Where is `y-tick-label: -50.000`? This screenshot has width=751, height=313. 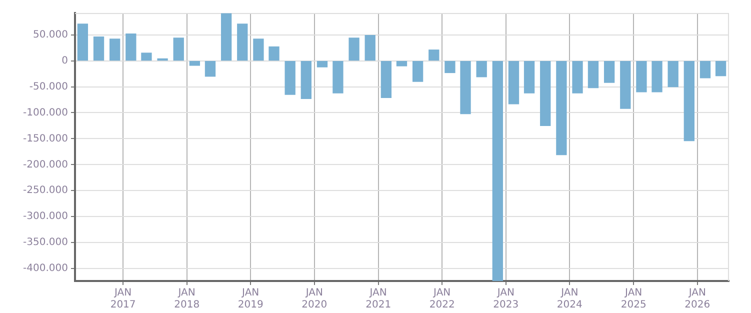 y-tick-label: -50.000 is located at coordinates (48, 86).